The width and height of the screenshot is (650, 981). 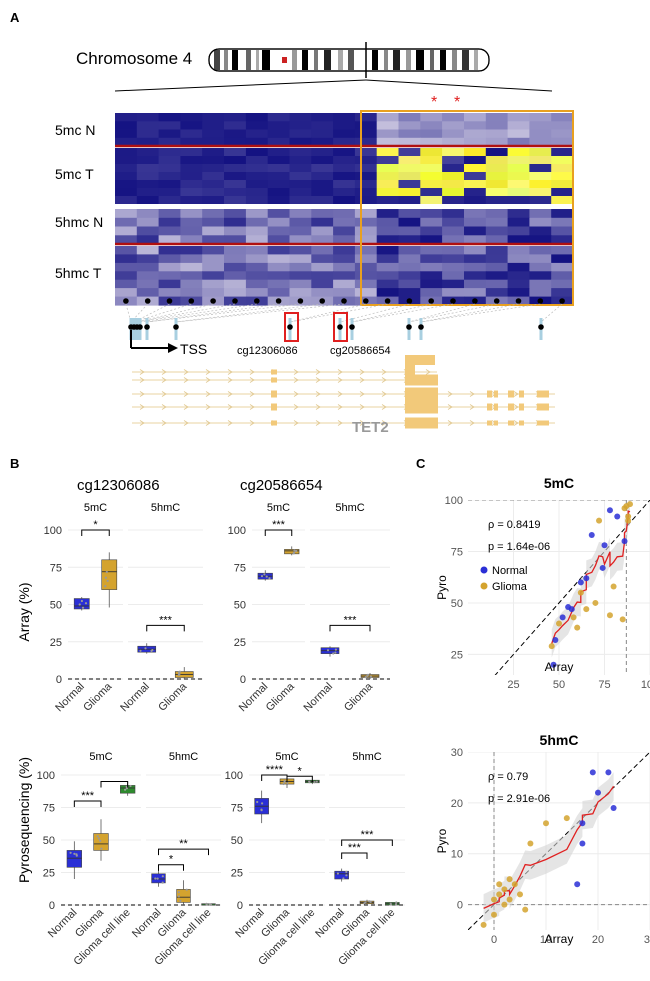 What do you see at coordinates (128, 313) in the screenshot?
I see `probe-connector` at bounding box center [128, 313].